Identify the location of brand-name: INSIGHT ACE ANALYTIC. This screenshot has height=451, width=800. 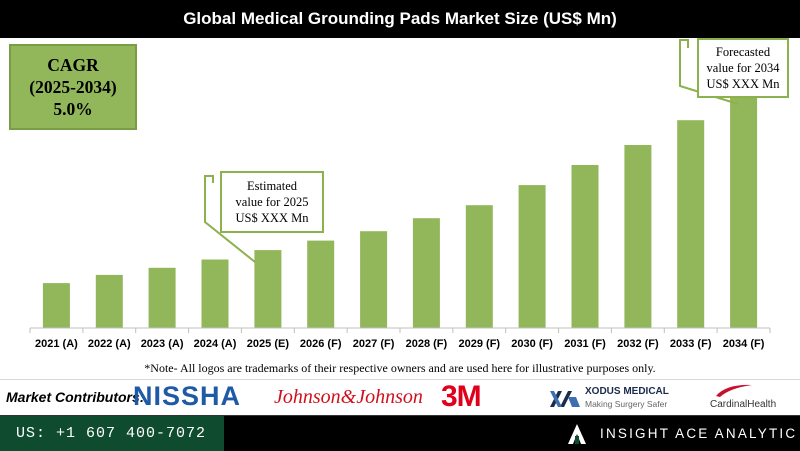
(699, 433).